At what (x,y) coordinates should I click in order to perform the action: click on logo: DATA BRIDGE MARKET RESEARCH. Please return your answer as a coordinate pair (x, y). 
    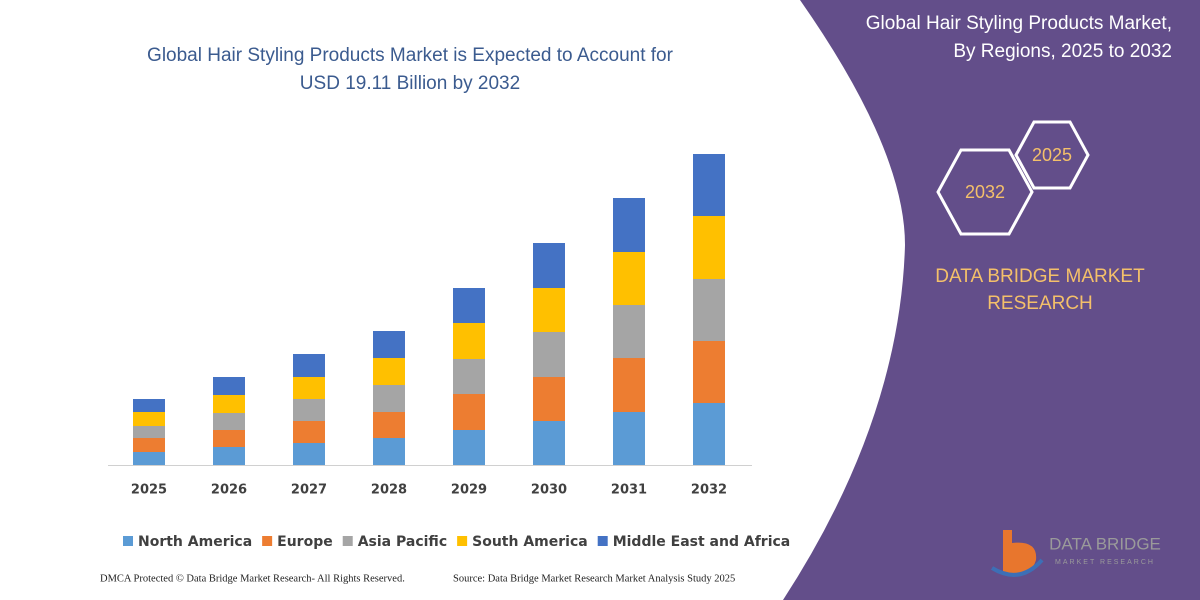
    Looking at the image, I should click on (1075, 553).